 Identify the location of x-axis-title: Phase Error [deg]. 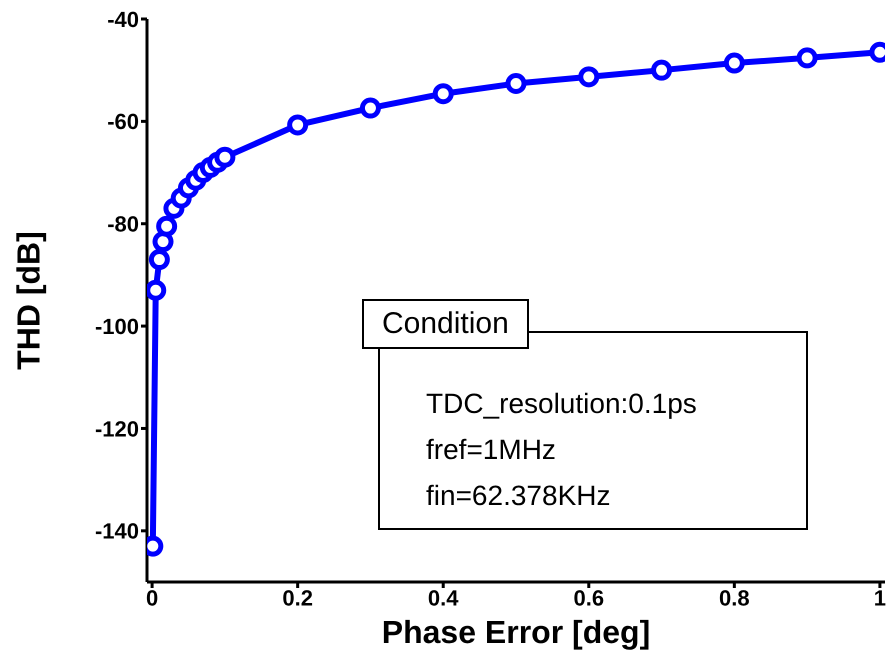
(516, 632).